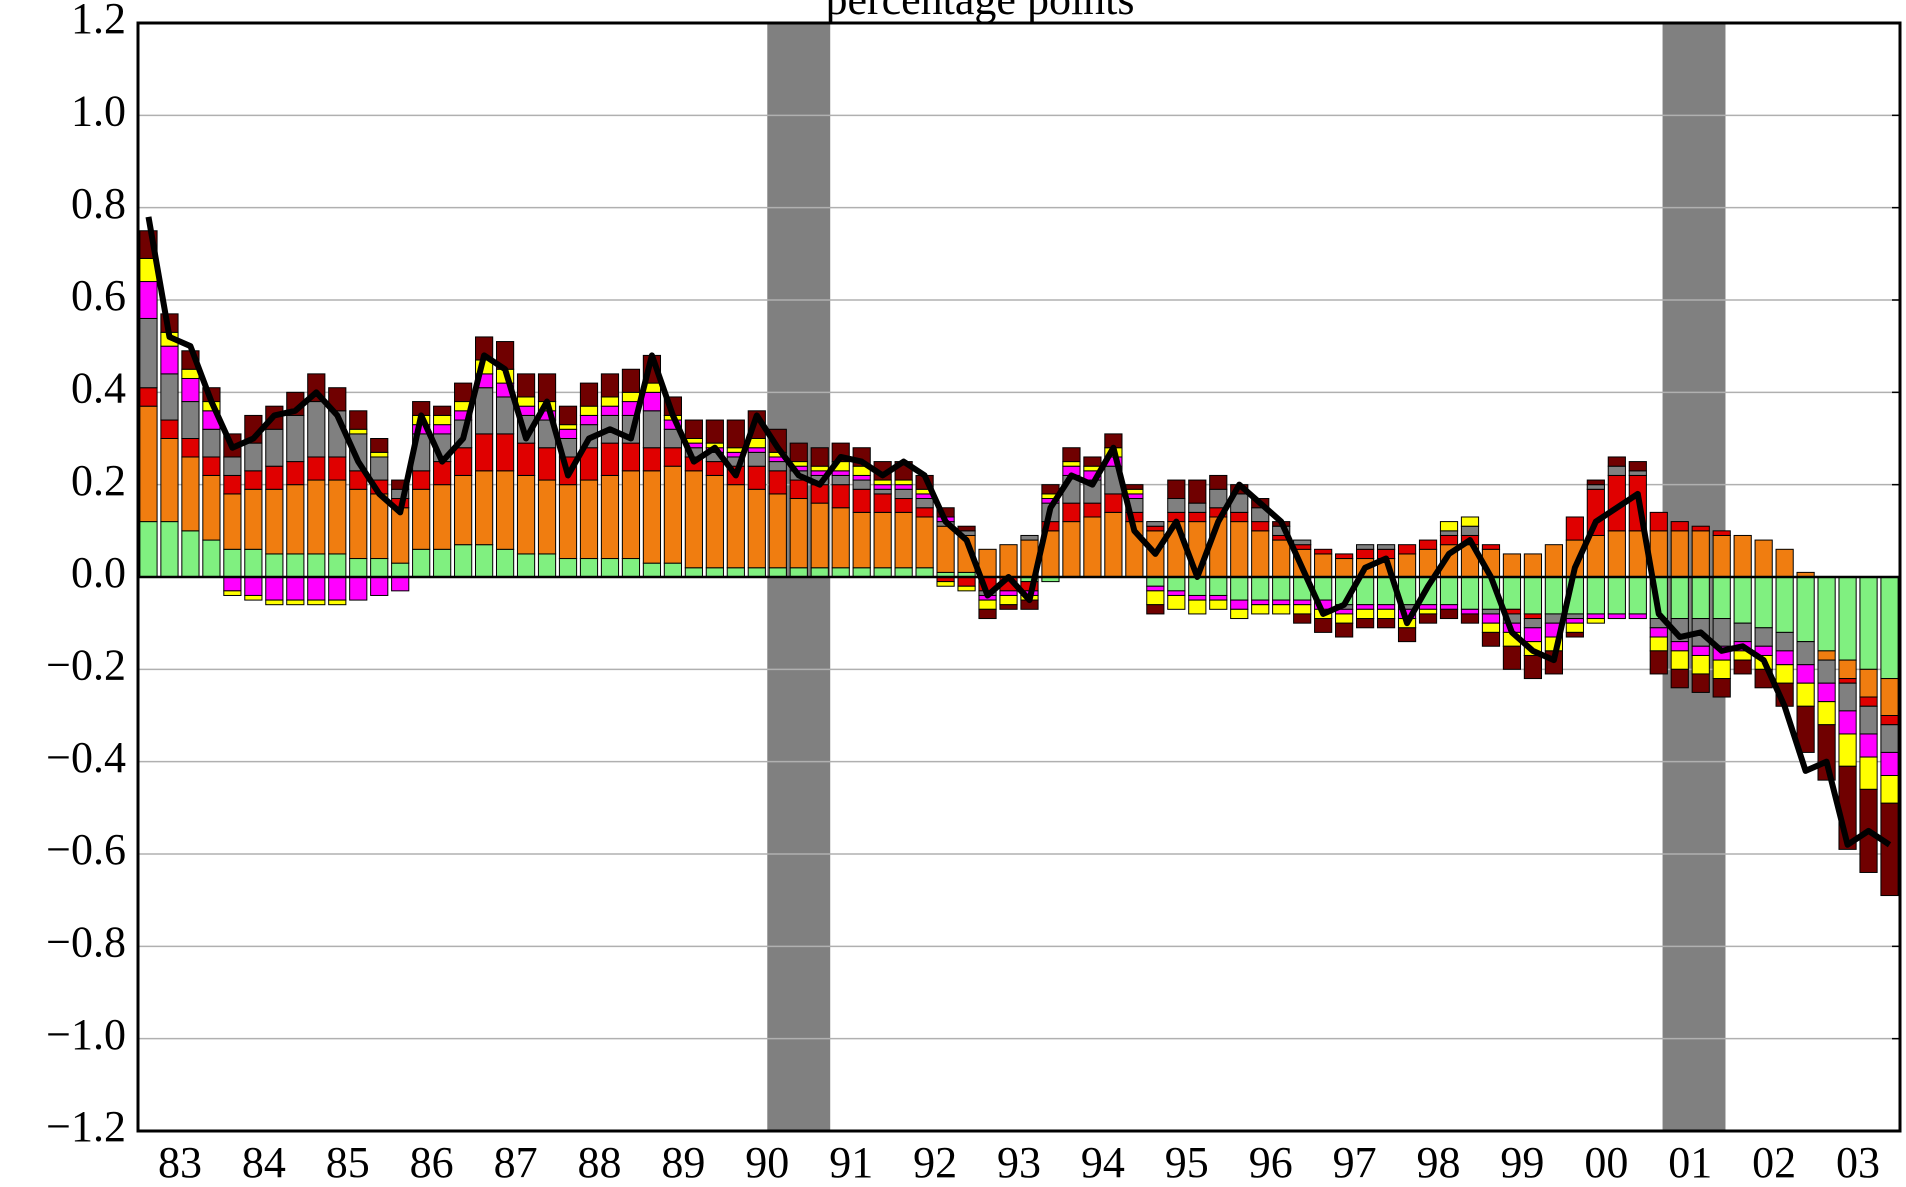 The width and height of the screenshot is (1906, 1187). Describe the element at coordinates (98, 21) in the screenshot. I see `y-tick-label: 1.2` at that location.